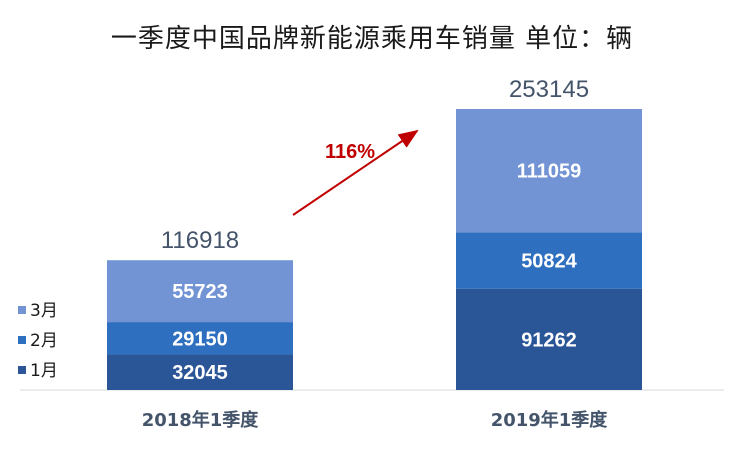  I want to click on growth-arrow, so click(355, 172).